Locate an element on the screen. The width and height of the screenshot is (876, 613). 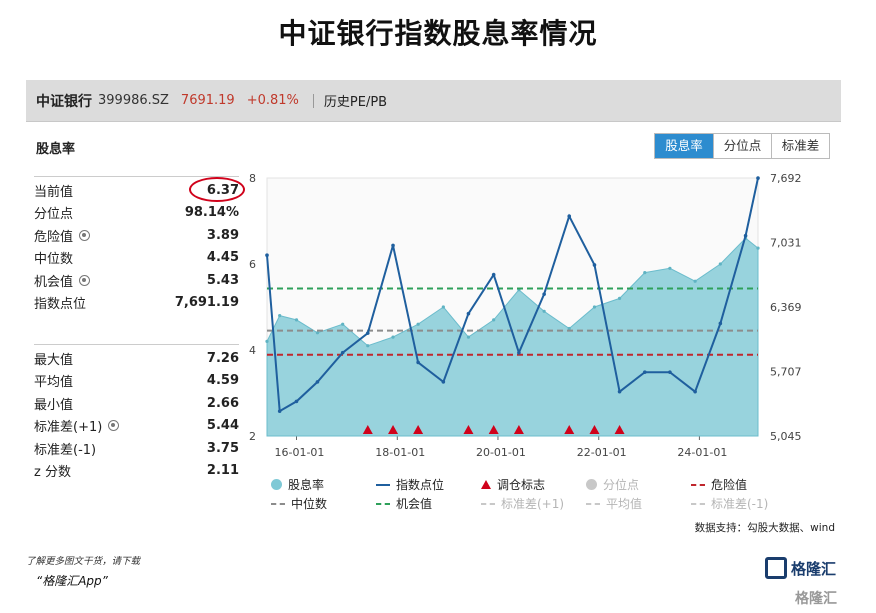
y-left-tick-label: 6 is located at coordinates (252, 264).